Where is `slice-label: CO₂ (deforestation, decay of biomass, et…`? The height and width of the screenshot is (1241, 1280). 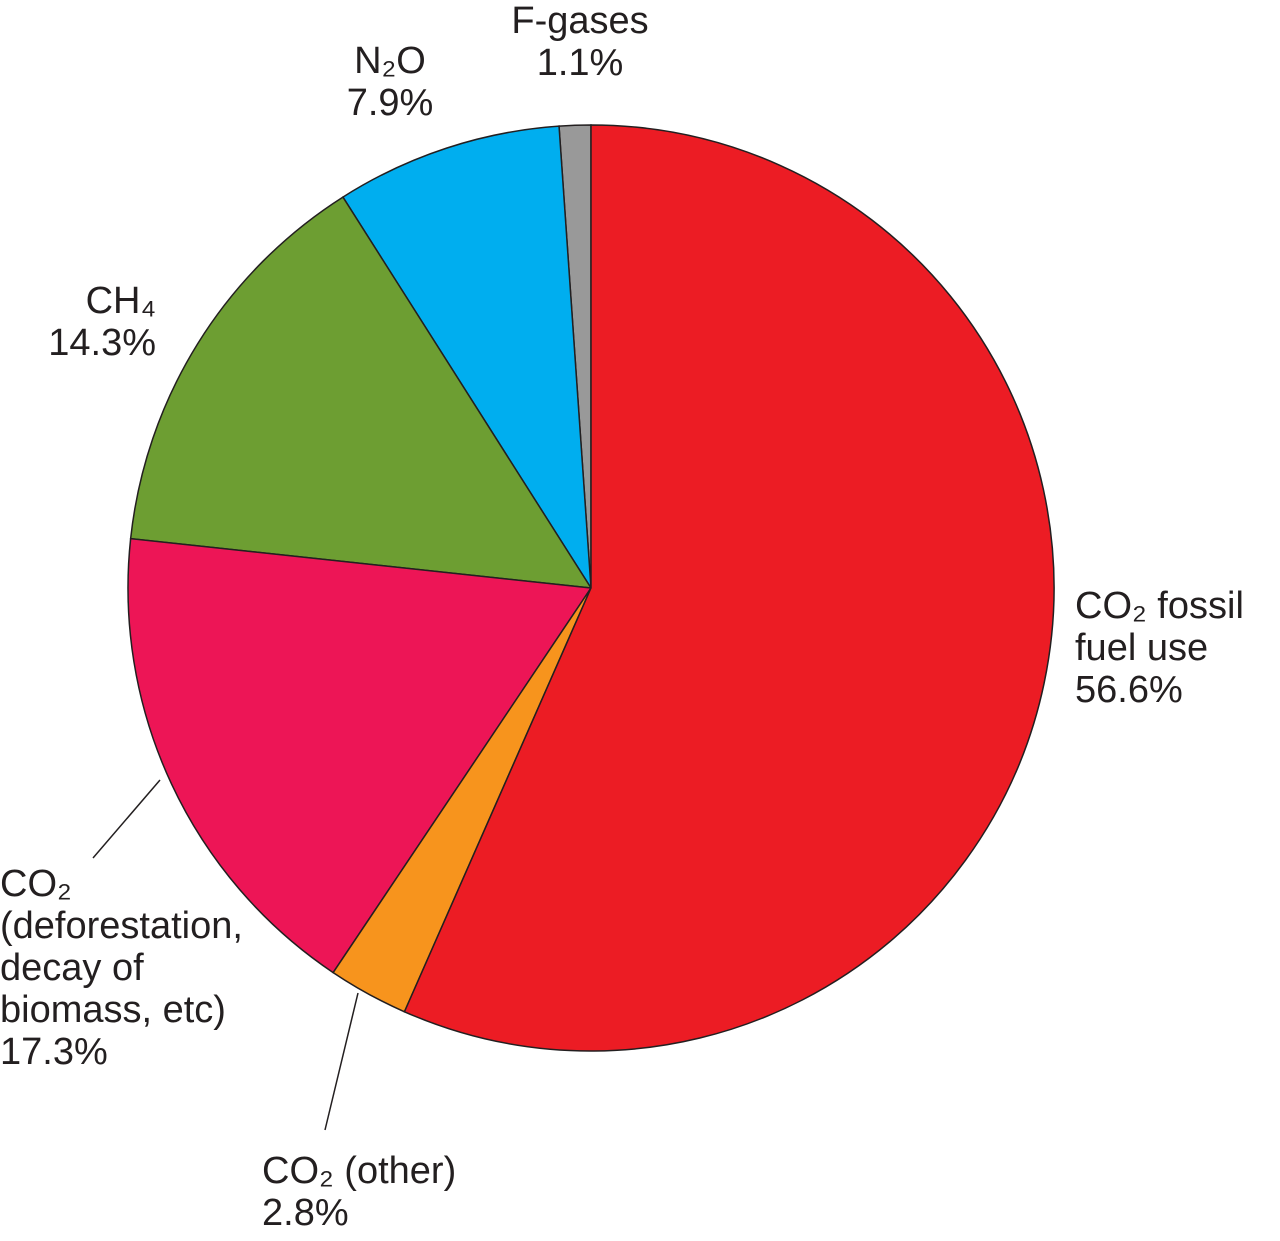 slice-label: CO₂ (deforestation, decay of biomass, et… is located at coordinates (140, 968).